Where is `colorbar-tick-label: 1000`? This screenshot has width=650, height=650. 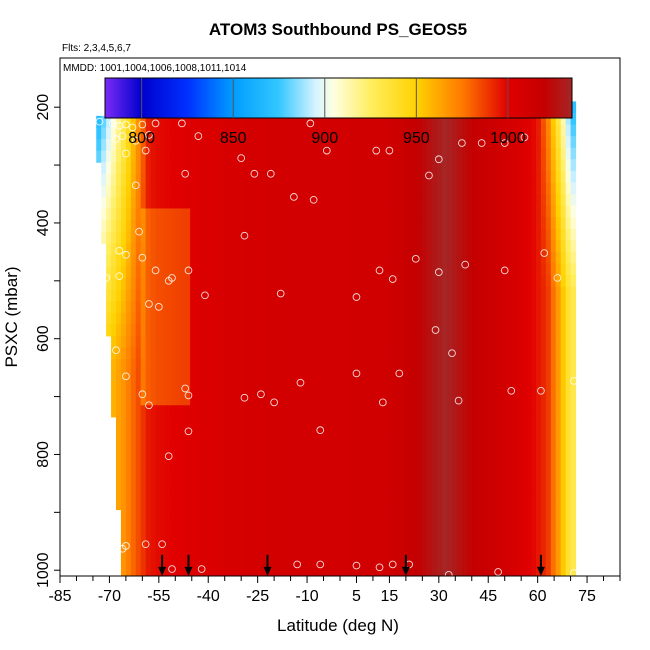
colorbar-tick-label: 1000 is located at coordinates (508, 138).